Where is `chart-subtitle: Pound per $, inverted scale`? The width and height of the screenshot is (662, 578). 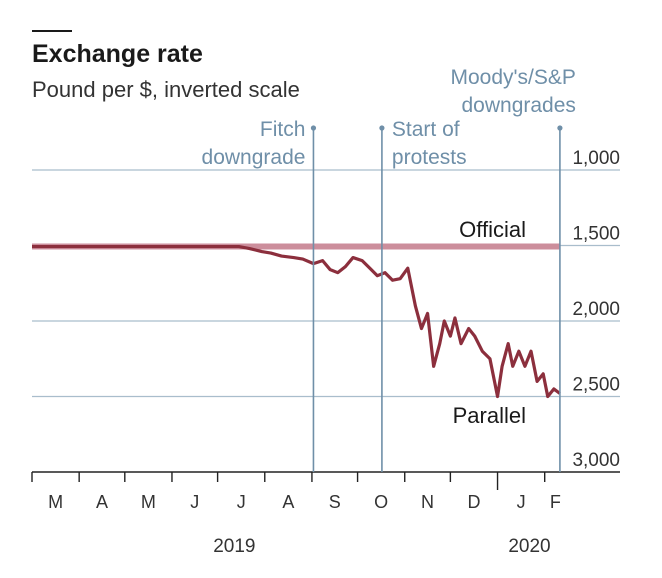 chart-subtitle: Pound per $, inverted scale is located at coordinates (166, 89).